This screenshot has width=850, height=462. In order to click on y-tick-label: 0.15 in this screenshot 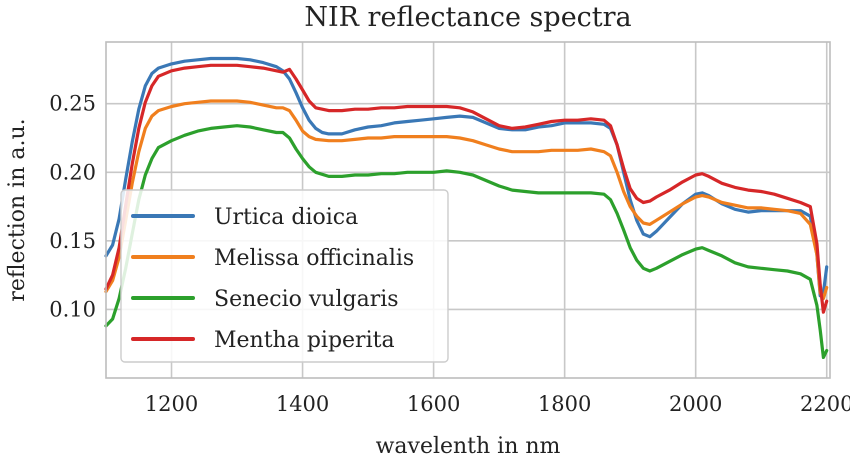, I will do `click(72, 241)`.